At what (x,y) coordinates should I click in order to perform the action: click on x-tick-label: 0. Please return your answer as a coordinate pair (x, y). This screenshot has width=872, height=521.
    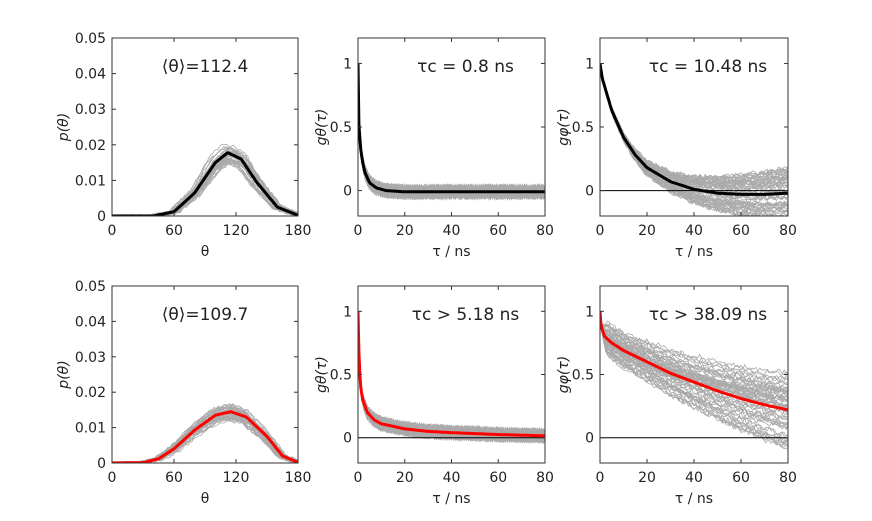
    Looking at the image, I should click on (358, 478).